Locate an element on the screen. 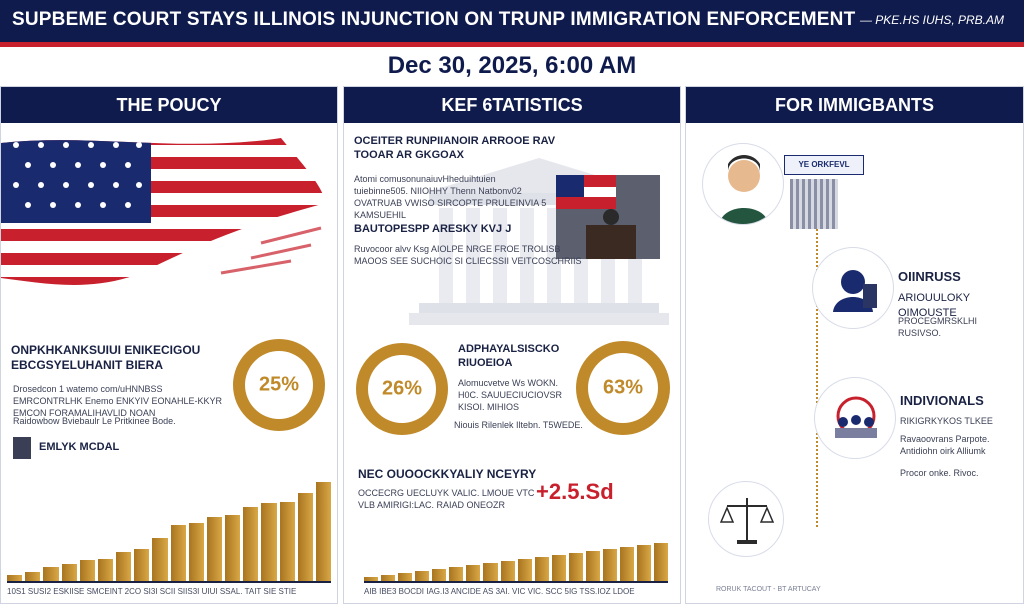 The width and height of the screenshot is (1024, 608). immigrants-heading: FOR IMMIGBANTS is located at coordinates (854, 105).